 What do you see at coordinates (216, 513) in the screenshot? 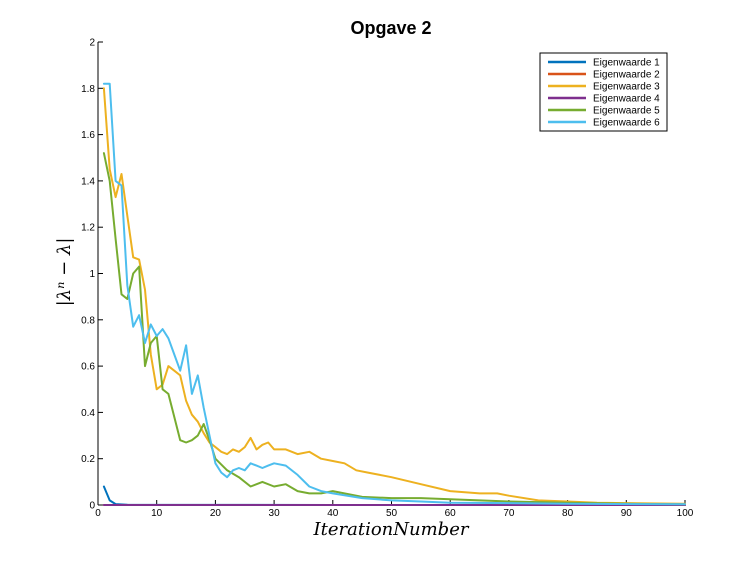
I see `x-tick-label: 20` at bounding box center [216, 513].